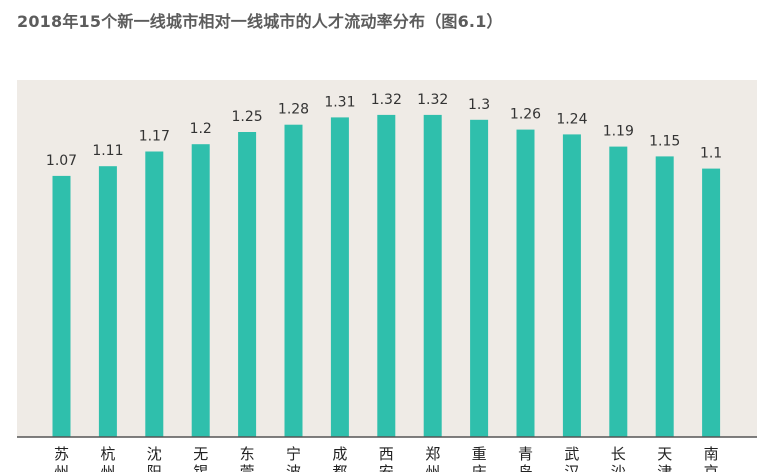 The width and height of the screenshot is (772, 472). Describe the element at coordinates (247, 458) in the screenshot. I see `category-label: 东莞` at that location.